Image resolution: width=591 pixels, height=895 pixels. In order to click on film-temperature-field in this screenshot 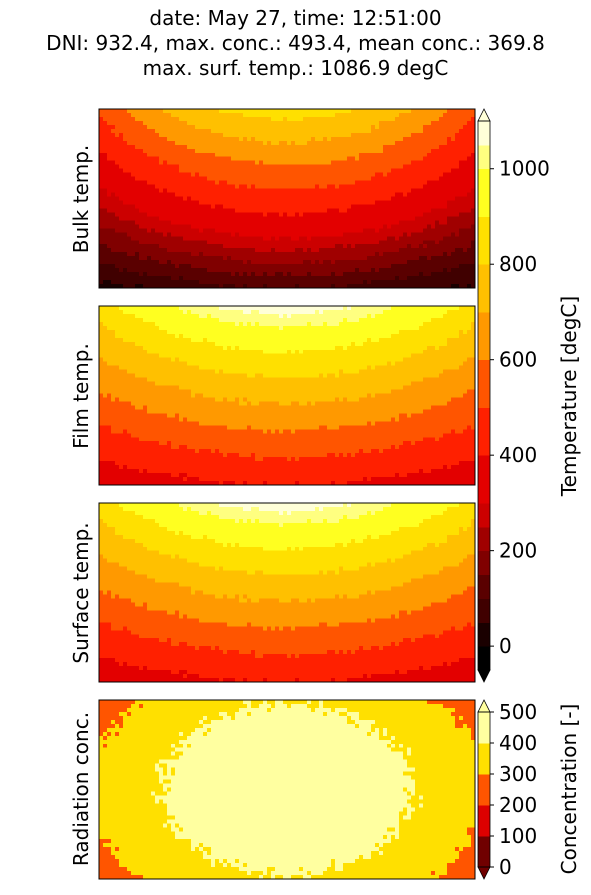, I will do `click(287, 395)`.